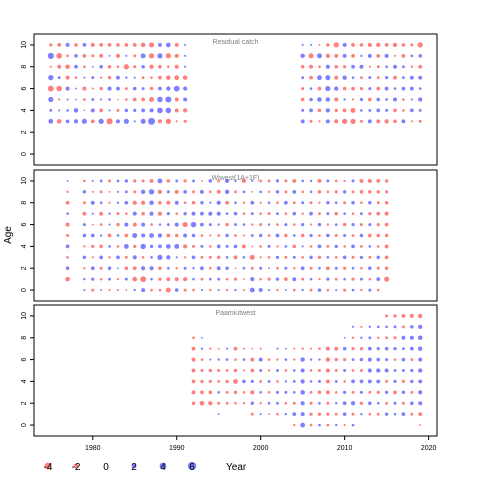 The image size is (480, 480). I want to click on legend-bubble, so click(192, 466).